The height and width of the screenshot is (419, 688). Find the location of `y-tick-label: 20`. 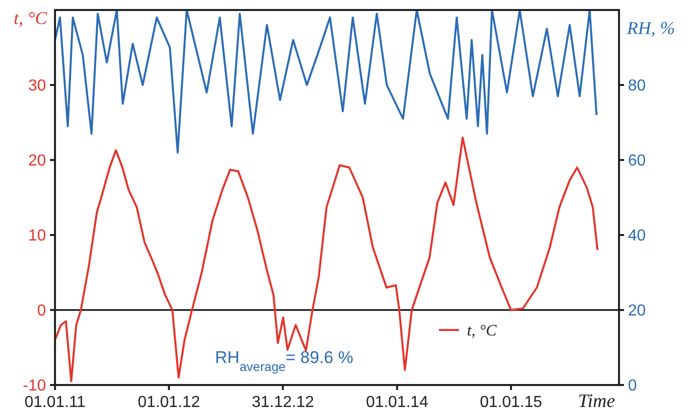

y-tick-label: 20 is located at coordinates (37, 161).